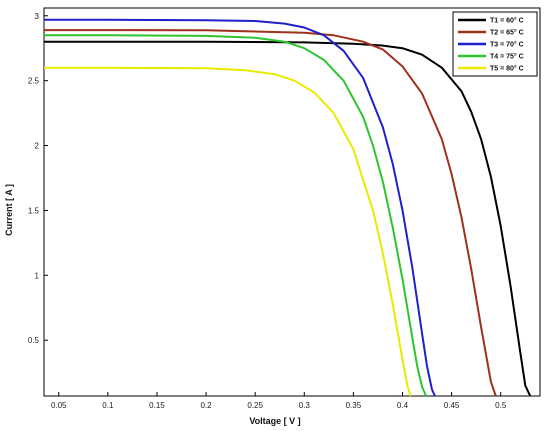 This screenshot has width=550, height=431. I want to click on y-tick-label: 2, so click(37, 146).